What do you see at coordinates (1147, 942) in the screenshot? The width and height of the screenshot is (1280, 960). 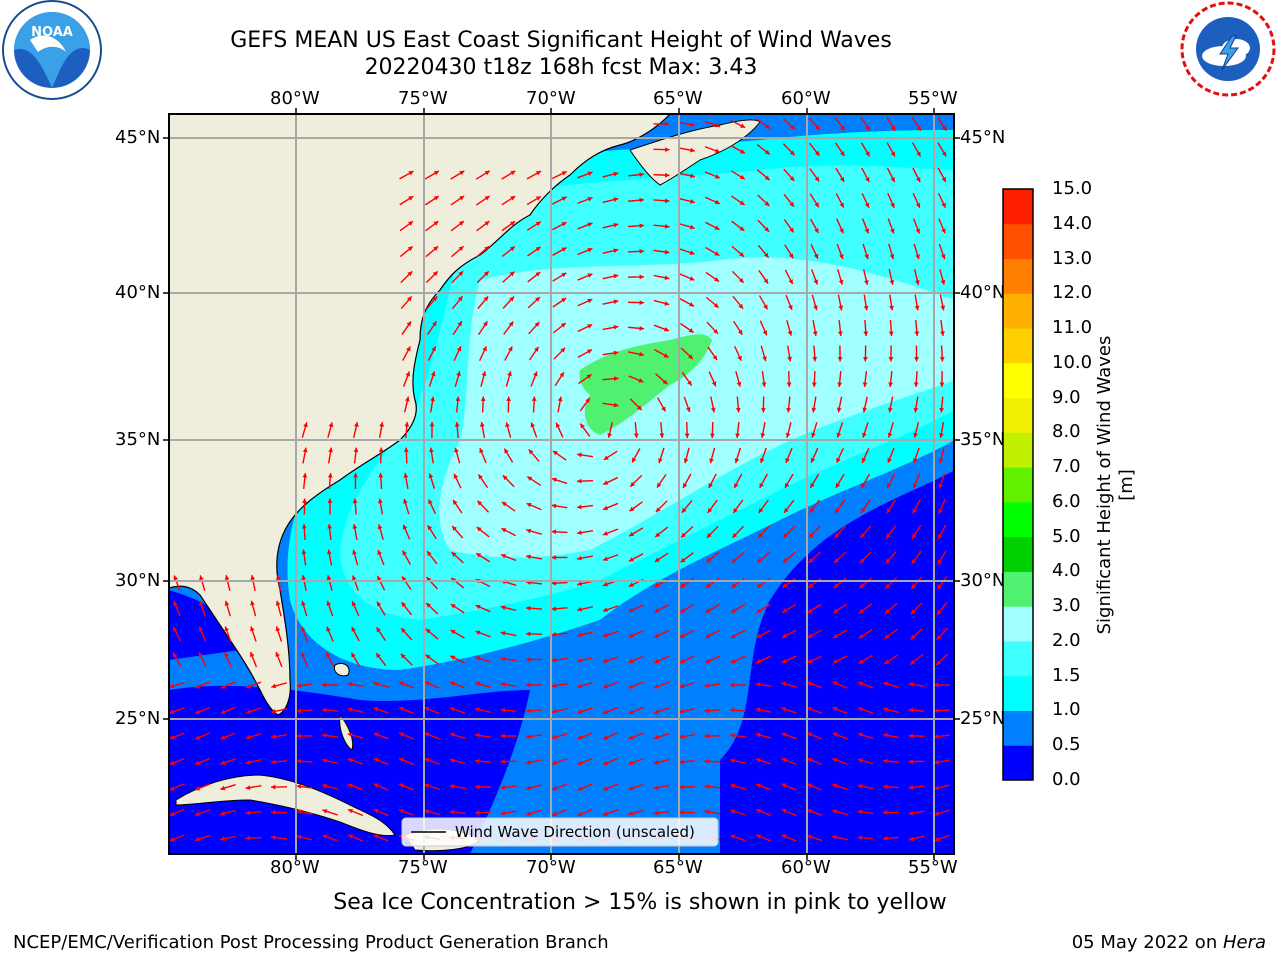 I see `footer-date: 05 May 2022 on` at bounding box center [1147, 942].